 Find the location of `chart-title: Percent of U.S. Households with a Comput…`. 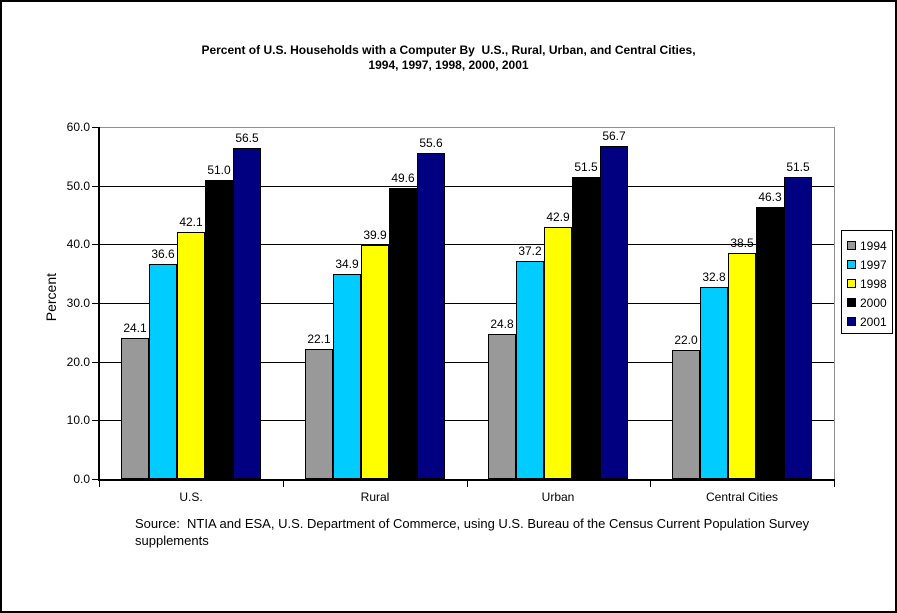

chart-title: Percent of U.S. Households with a Comput… is located at coordinates (448, 58).